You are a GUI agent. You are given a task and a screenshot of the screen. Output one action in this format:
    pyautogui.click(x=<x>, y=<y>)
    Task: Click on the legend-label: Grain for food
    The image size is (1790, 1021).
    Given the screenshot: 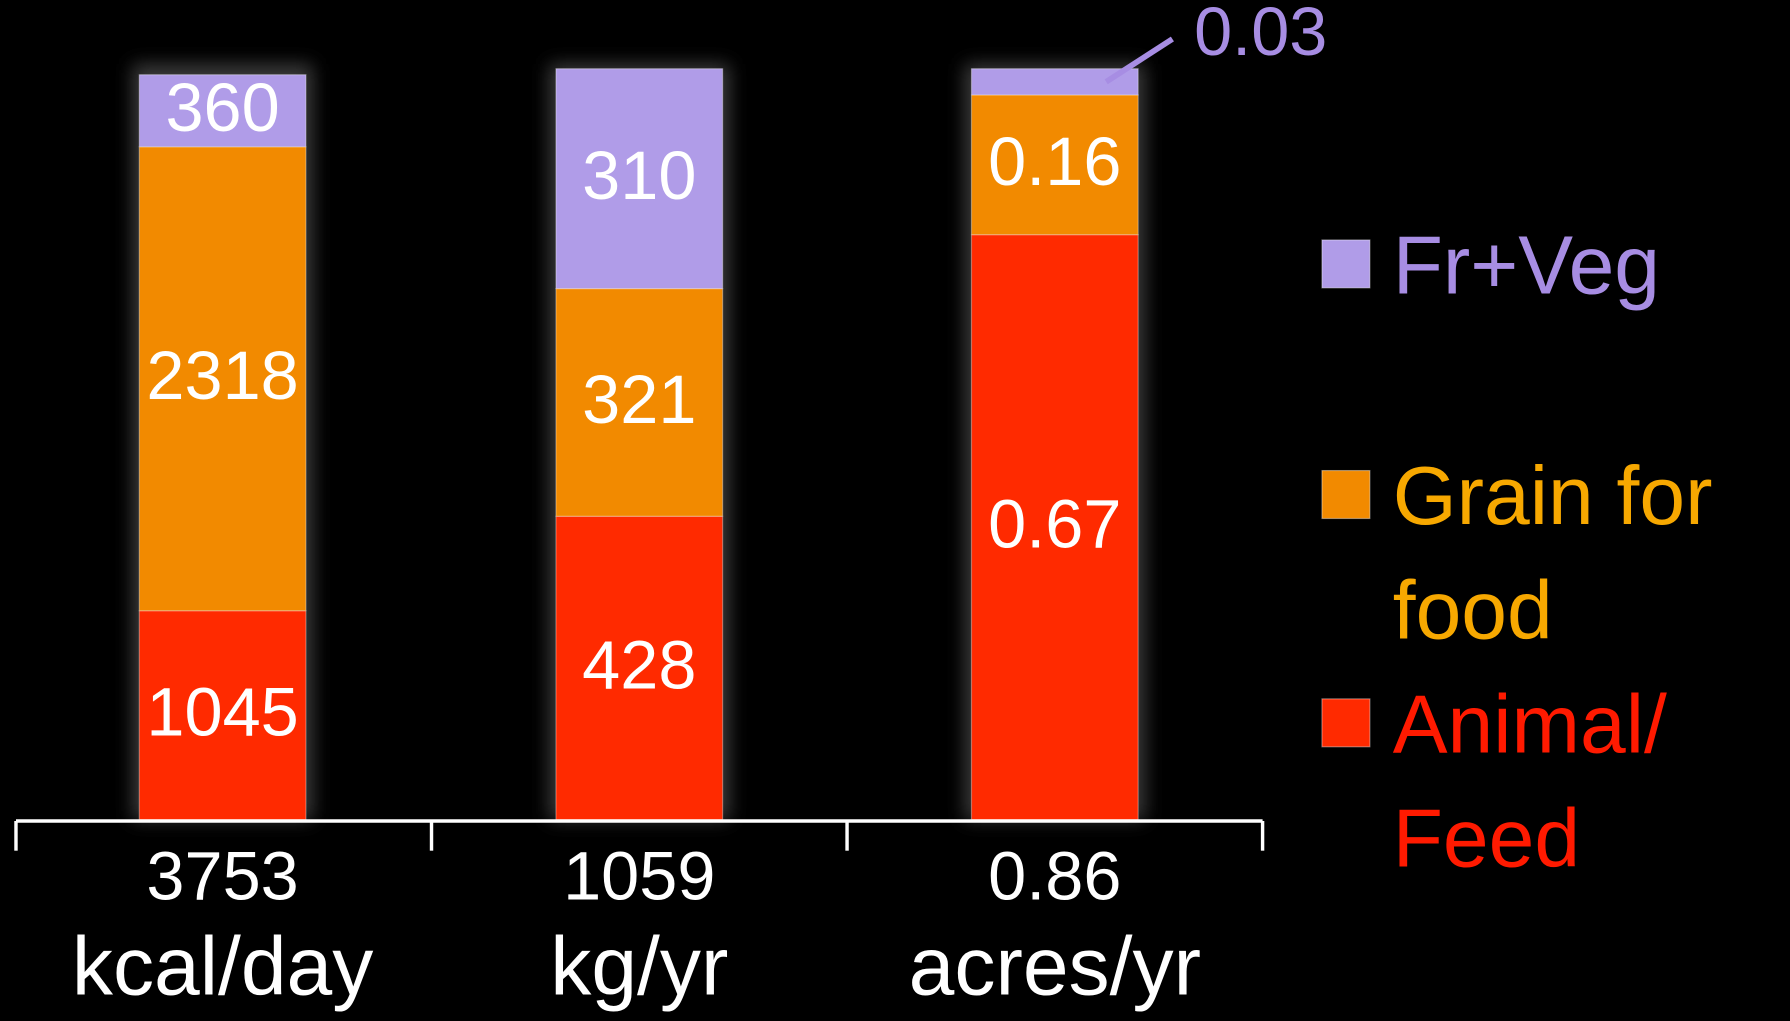 What is the action you would take?
    pyautogui.click(x=1552, y=554)
    